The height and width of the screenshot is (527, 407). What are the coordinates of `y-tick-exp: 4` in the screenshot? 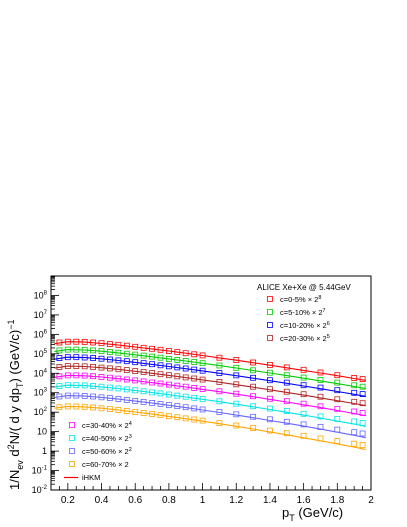 It's located at (46, 371).